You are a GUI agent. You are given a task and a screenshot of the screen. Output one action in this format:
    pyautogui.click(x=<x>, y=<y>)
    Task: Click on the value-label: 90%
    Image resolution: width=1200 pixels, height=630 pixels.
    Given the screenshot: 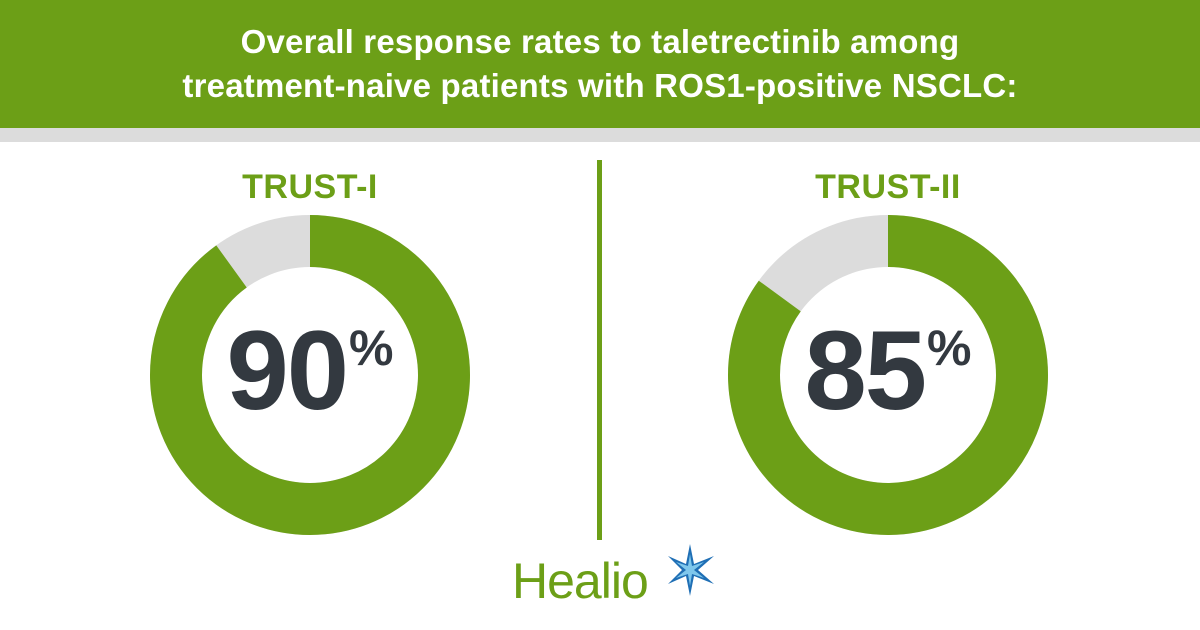 What is the action you would take?
    pyautogui.click(x=310, y=371)
    